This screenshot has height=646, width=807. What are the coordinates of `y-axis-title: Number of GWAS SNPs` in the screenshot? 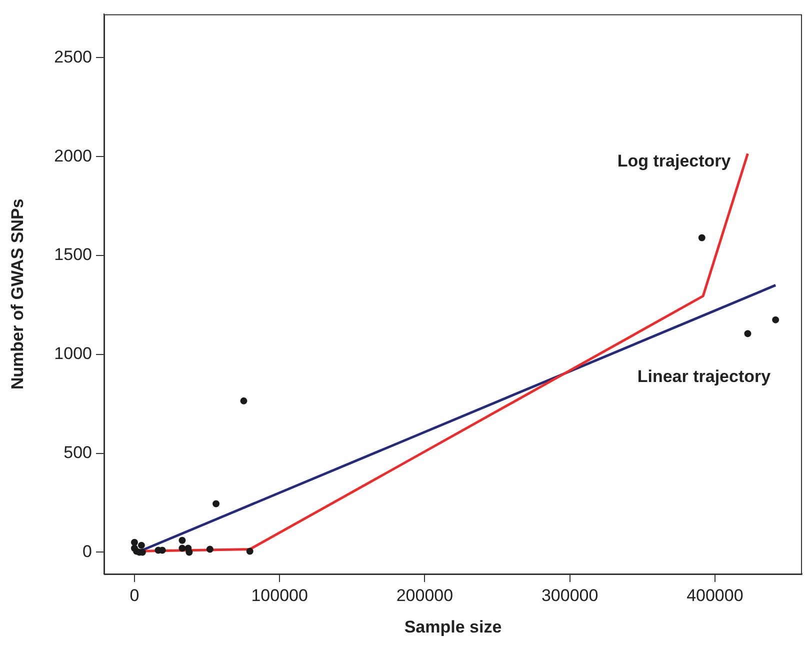 It's located at (17, 294).